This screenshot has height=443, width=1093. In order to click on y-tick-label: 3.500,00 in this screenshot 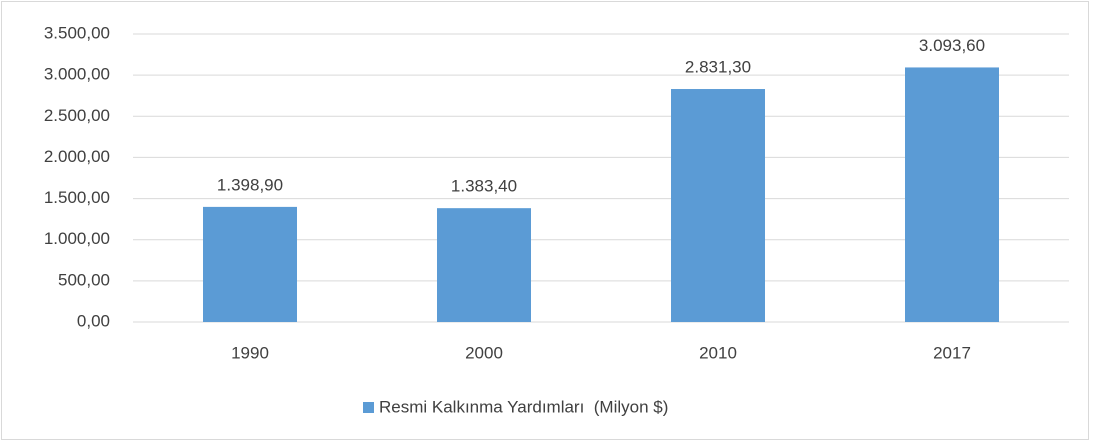, I will do `click(77, 32)`.